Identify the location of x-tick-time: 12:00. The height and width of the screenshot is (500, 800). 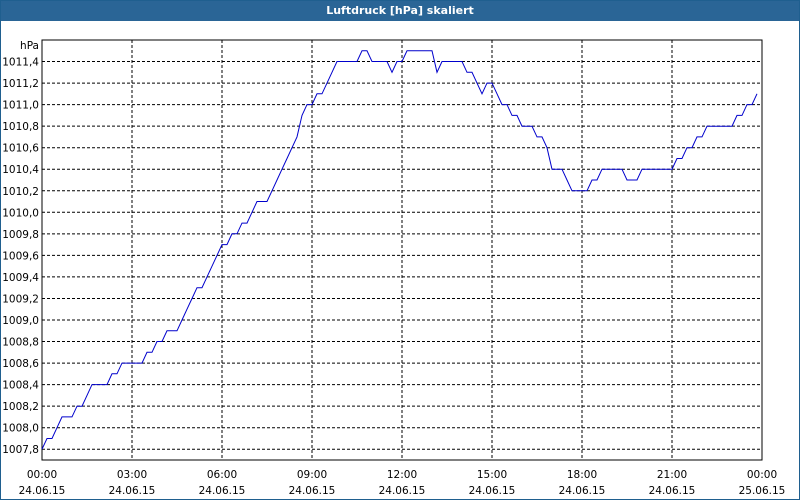
(402, 475).